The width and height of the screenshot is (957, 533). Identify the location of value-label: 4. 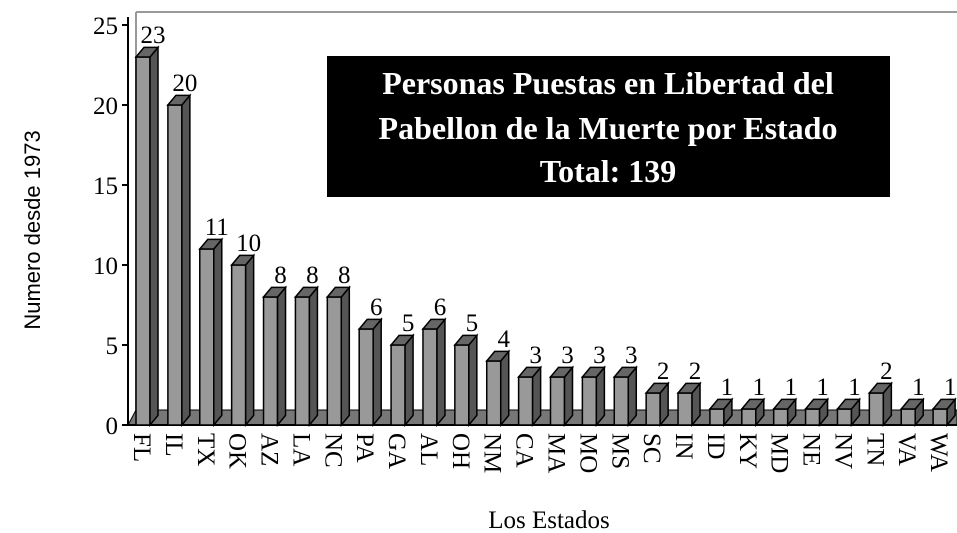
(503, 339).